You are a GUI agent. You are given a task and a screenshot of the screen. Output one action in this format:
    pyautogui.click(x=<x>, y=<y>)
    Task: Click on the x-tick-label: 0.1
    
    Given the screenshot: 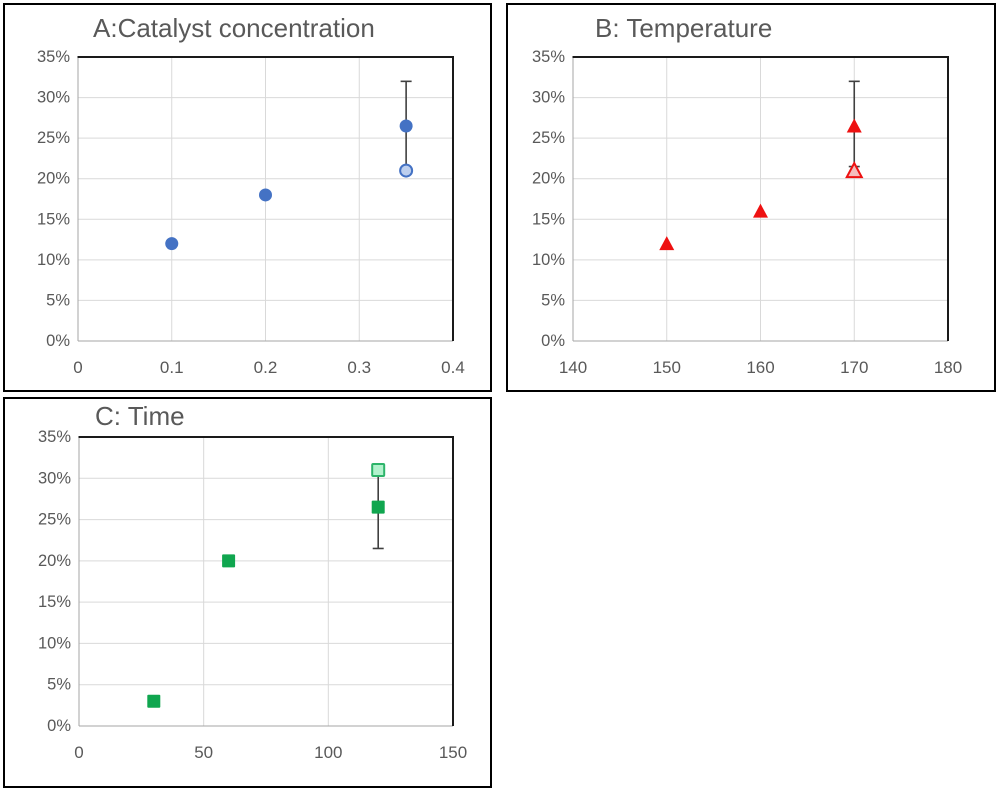 What is the action you would take?
    pyautogui.click(x=172, y=367)
    